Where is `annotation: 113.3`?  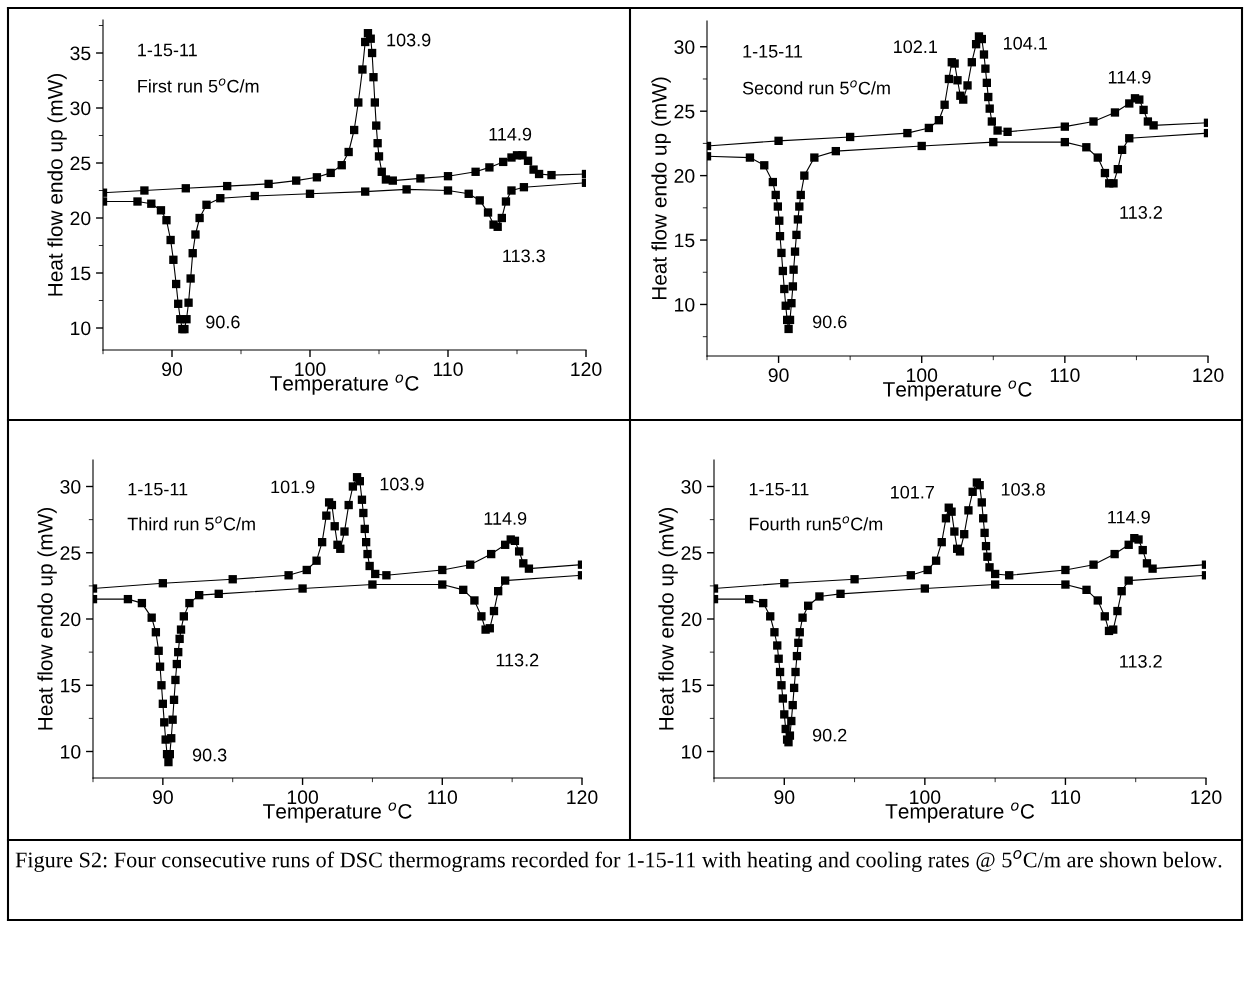 annotation: 113.3 is located at coordinates (524, 256).